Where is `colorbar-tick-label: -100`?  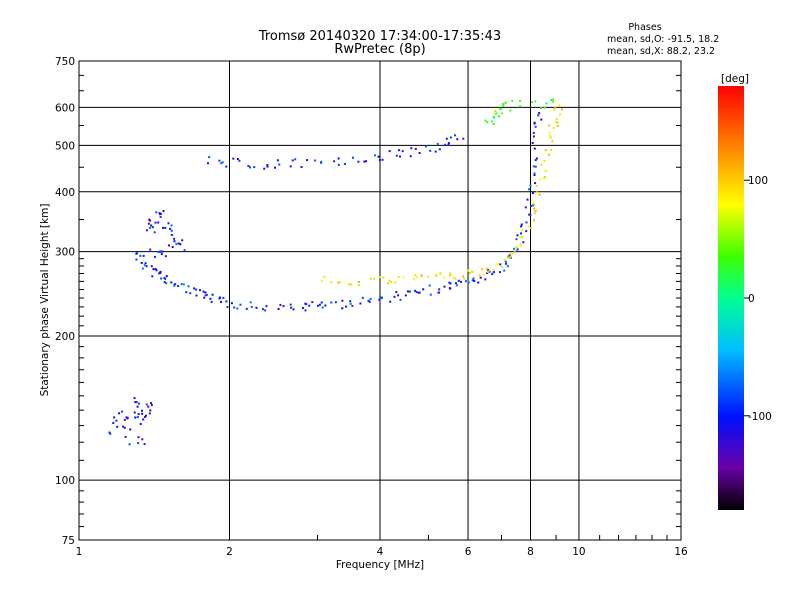 colorbar-tick-label: -100 is located at coordinates (760, 417).